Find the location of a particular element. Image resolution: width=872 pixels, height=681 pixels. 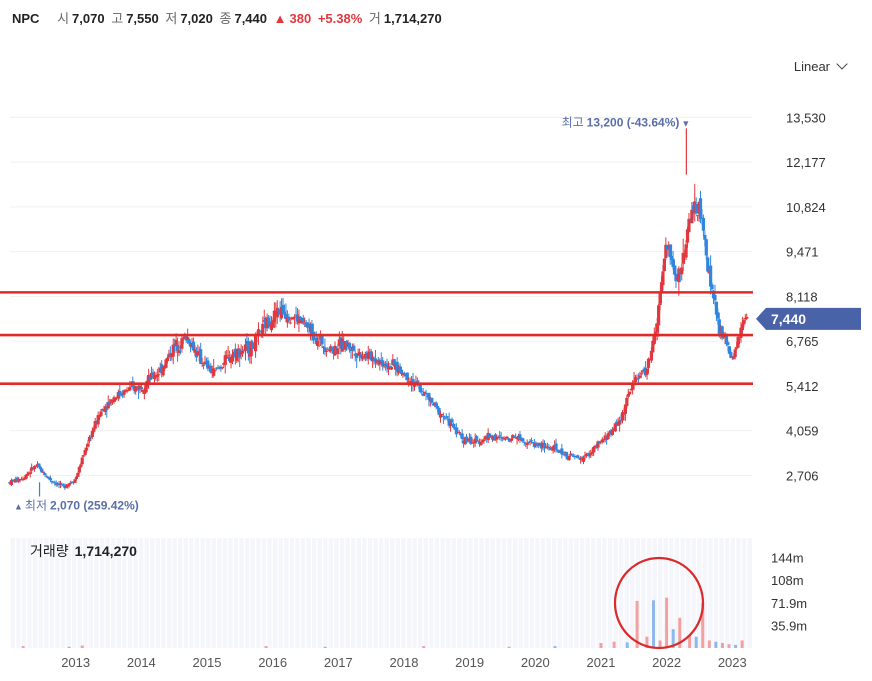

scale-dropdown-value: Linear is located at coordinates (811, 66).